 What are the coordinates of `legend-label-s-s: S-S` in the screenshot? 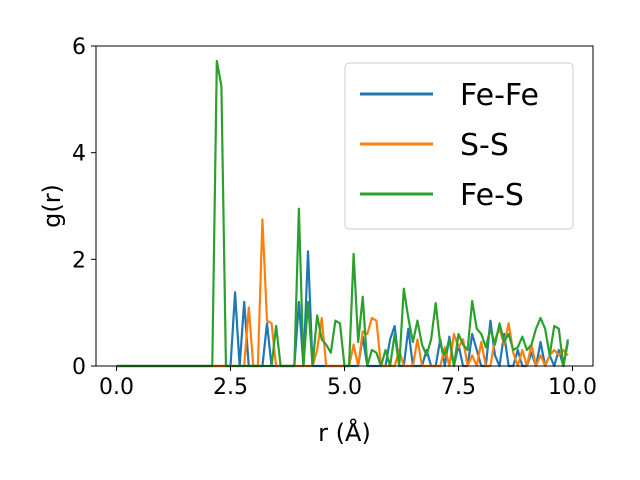 It's located at (484, 145).